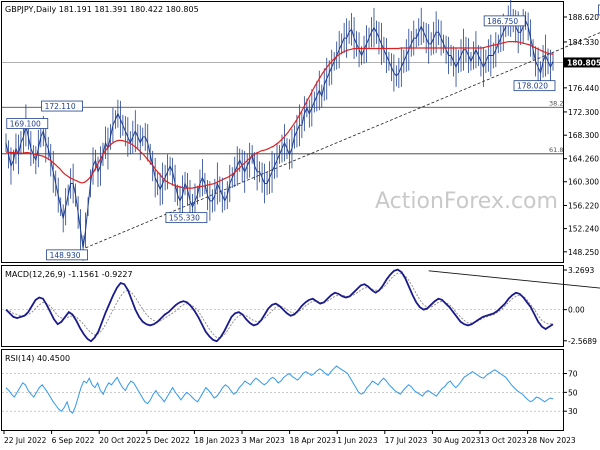  I want to click on price-y-tick-label: 172.300, so click(583, 112).